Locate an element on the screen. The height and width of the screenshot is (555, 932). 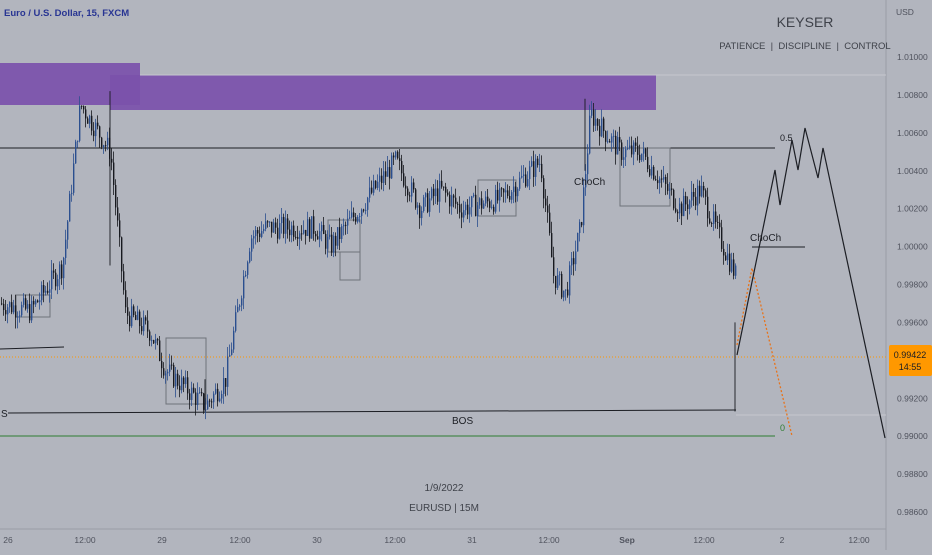
price-badge-countdown: 14:55 is located at coordinates (910, 367).